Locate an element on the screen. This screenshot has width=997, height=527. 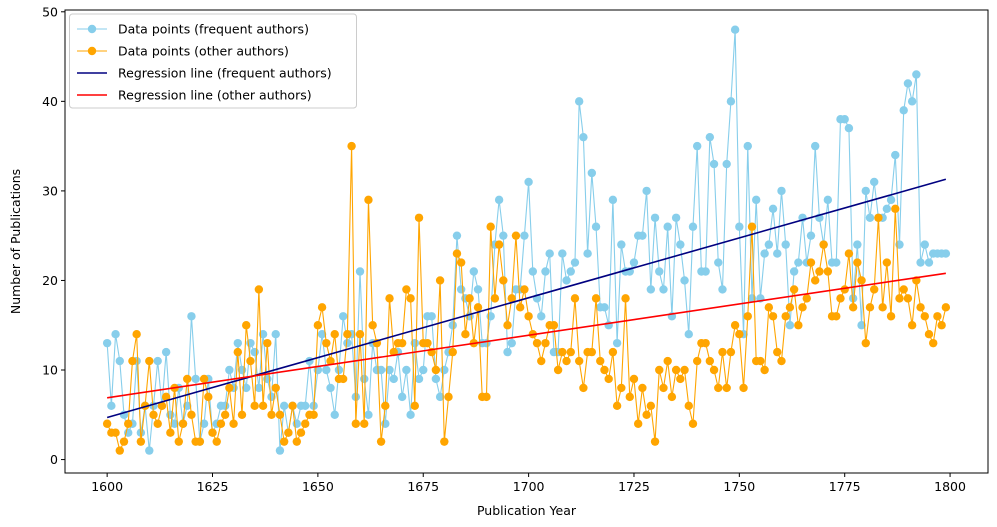
x-axis-label: Publication Year is located at coordinates (527, 510).